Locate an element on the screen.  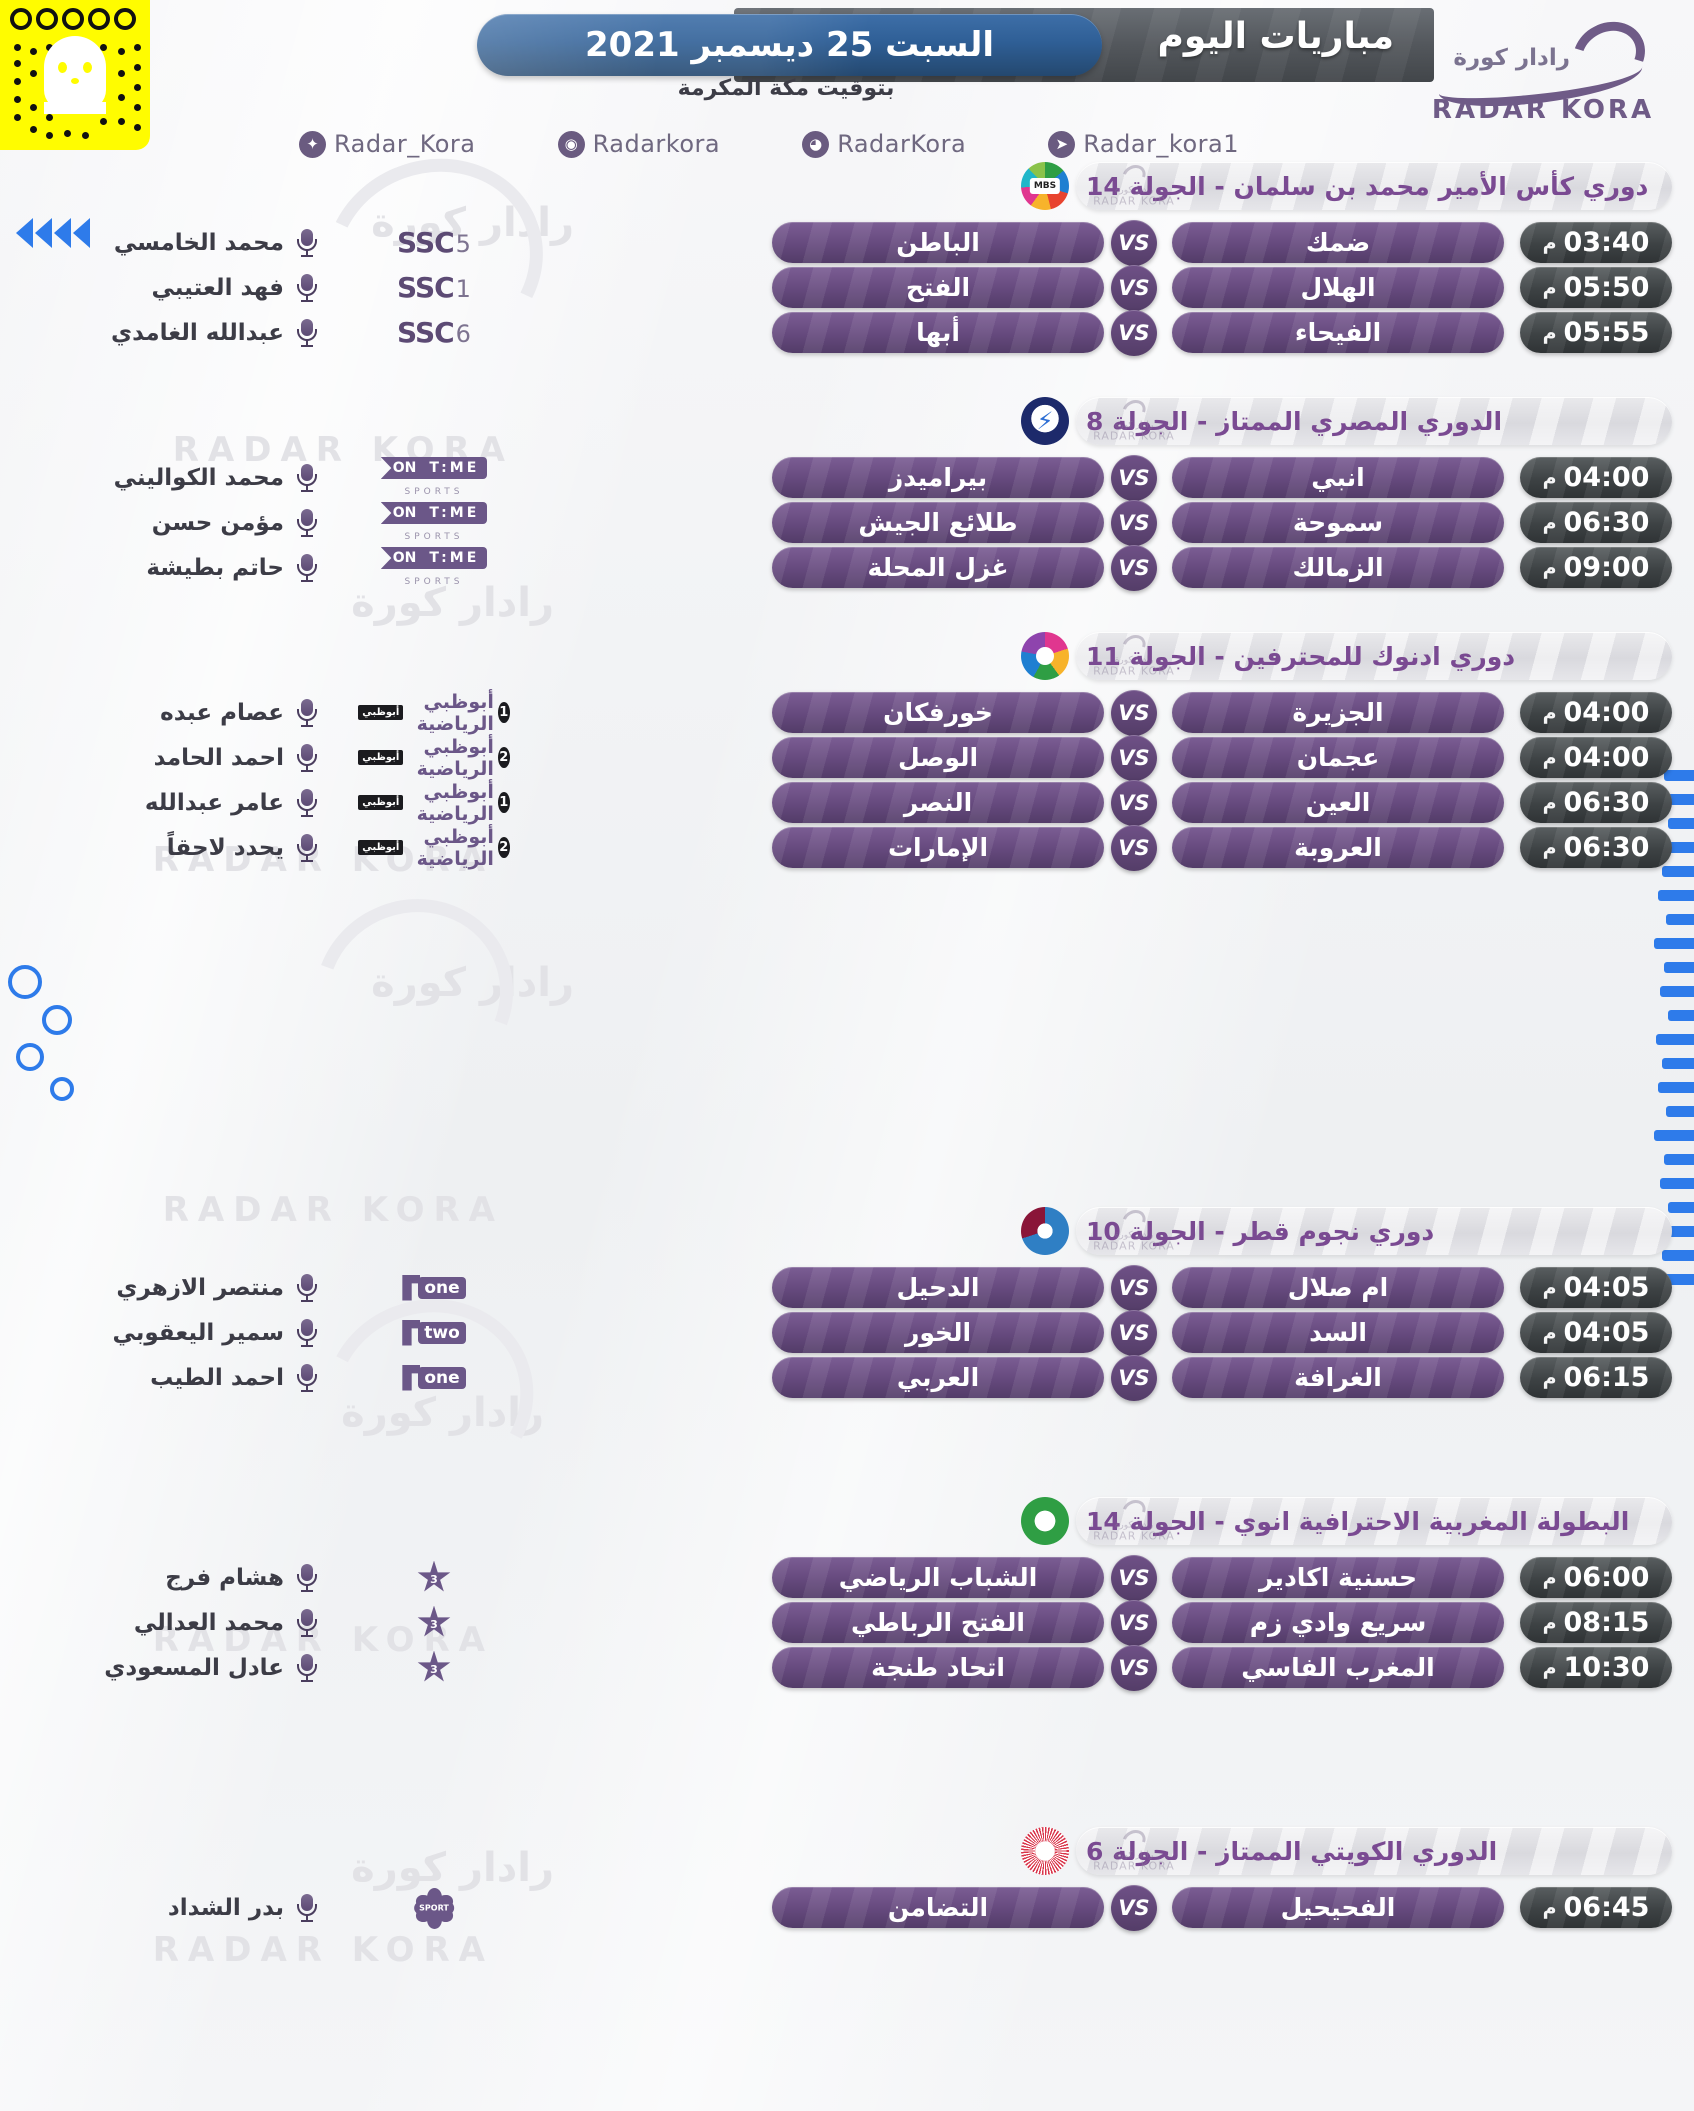
match-row: م 06:45 الفحيحيل VS التضامن SPORT بدر الشداد is located at coordinates (847, 1907).